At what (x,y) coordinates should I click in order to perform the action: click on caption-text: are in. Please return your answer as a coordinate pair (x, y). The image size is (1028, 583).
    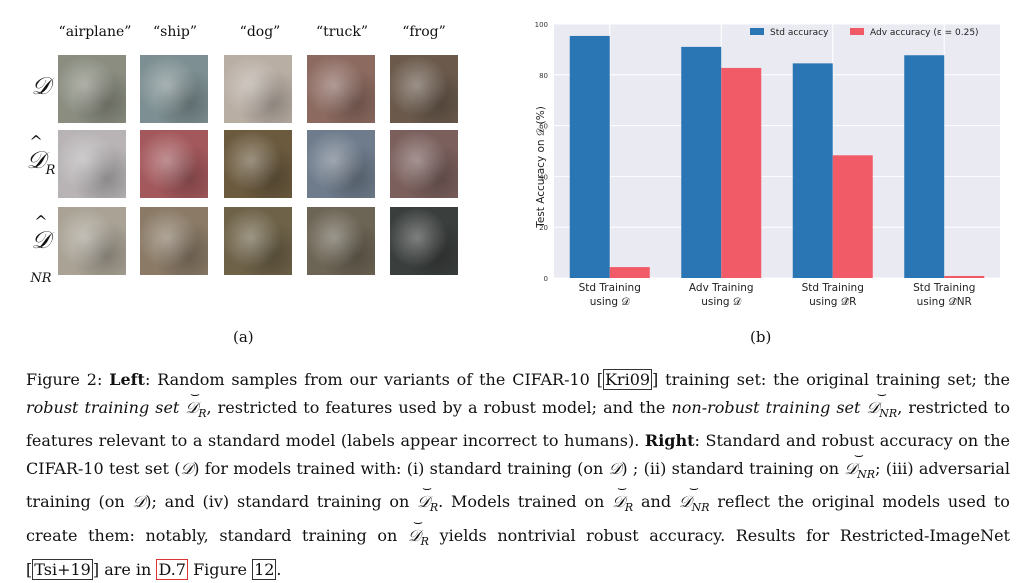
    Looking at the image, I should click on (128, 569).